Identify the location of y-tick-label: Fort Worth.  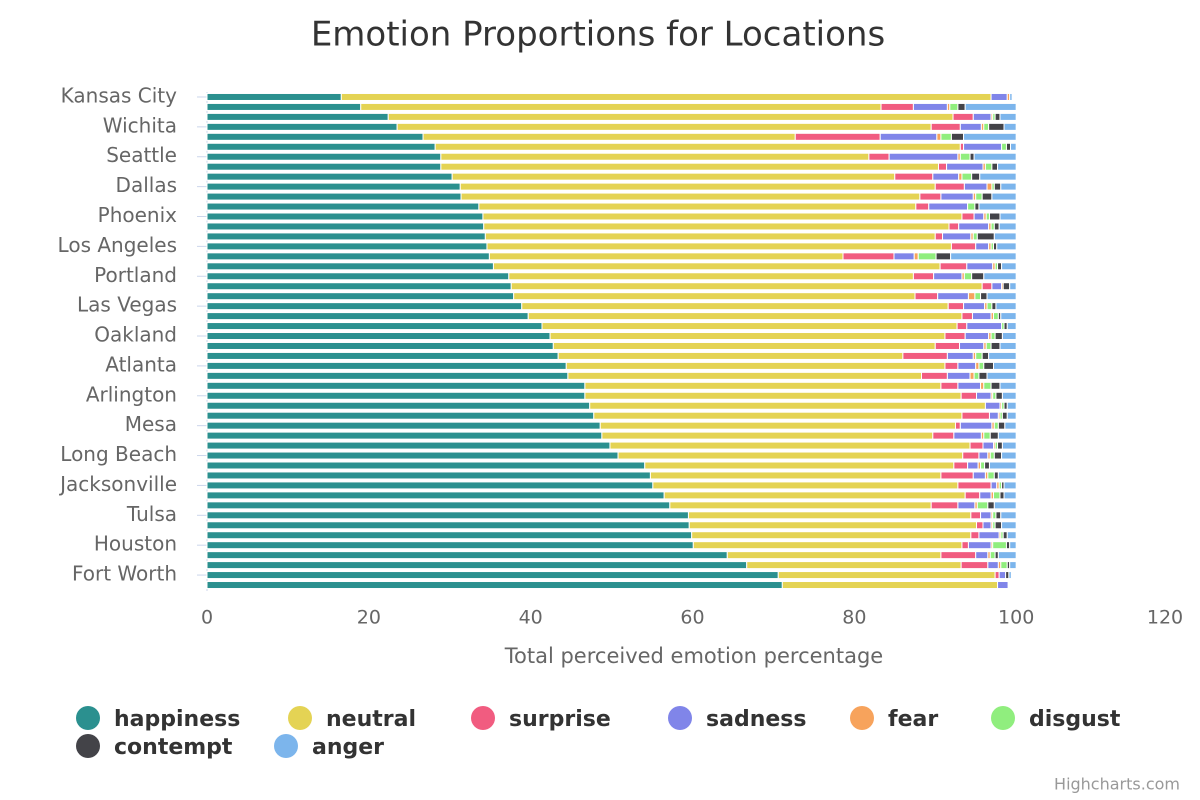
(124, 574).